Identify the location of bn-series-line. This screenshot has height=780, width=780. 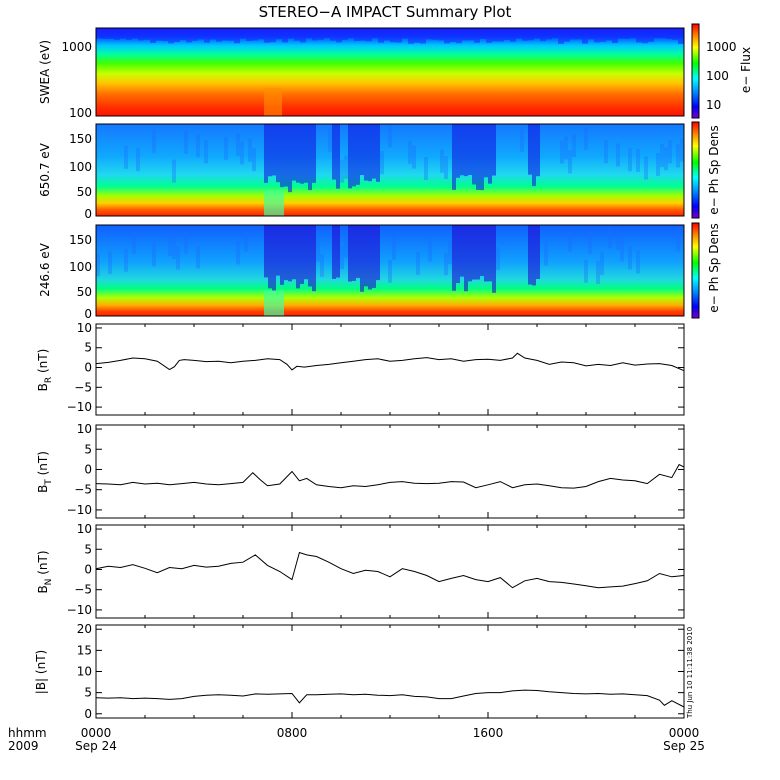
(390, 570).